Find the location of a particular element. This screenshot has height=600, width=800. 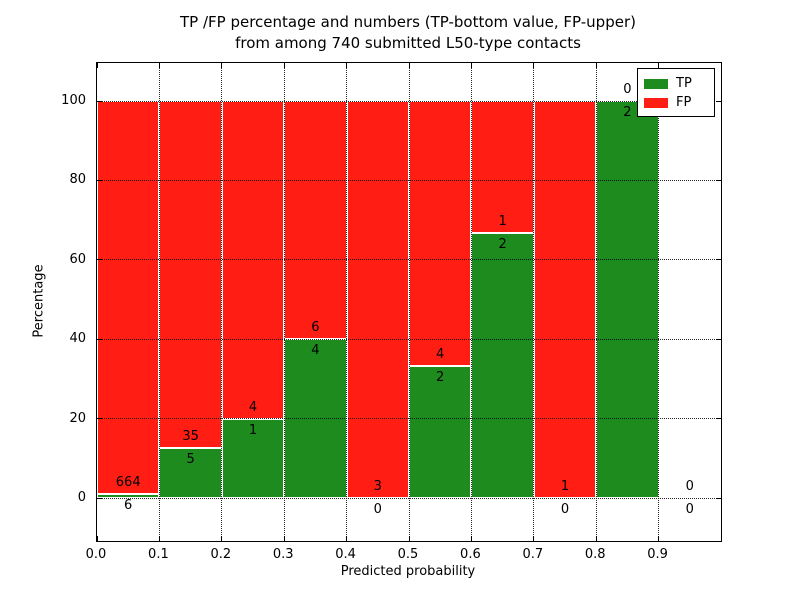

legend-label-fp: FP is located at coordinates (684, 102).